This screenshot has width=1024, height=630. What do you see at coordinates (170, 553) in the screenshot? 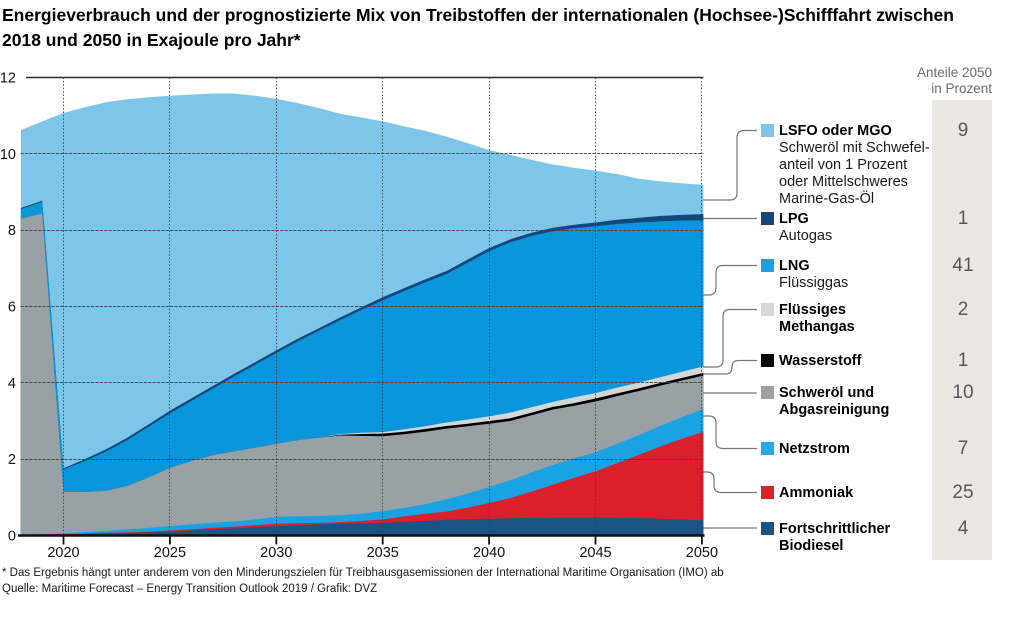
I see `svg-text: 2025` at bounding box center [170, 553].